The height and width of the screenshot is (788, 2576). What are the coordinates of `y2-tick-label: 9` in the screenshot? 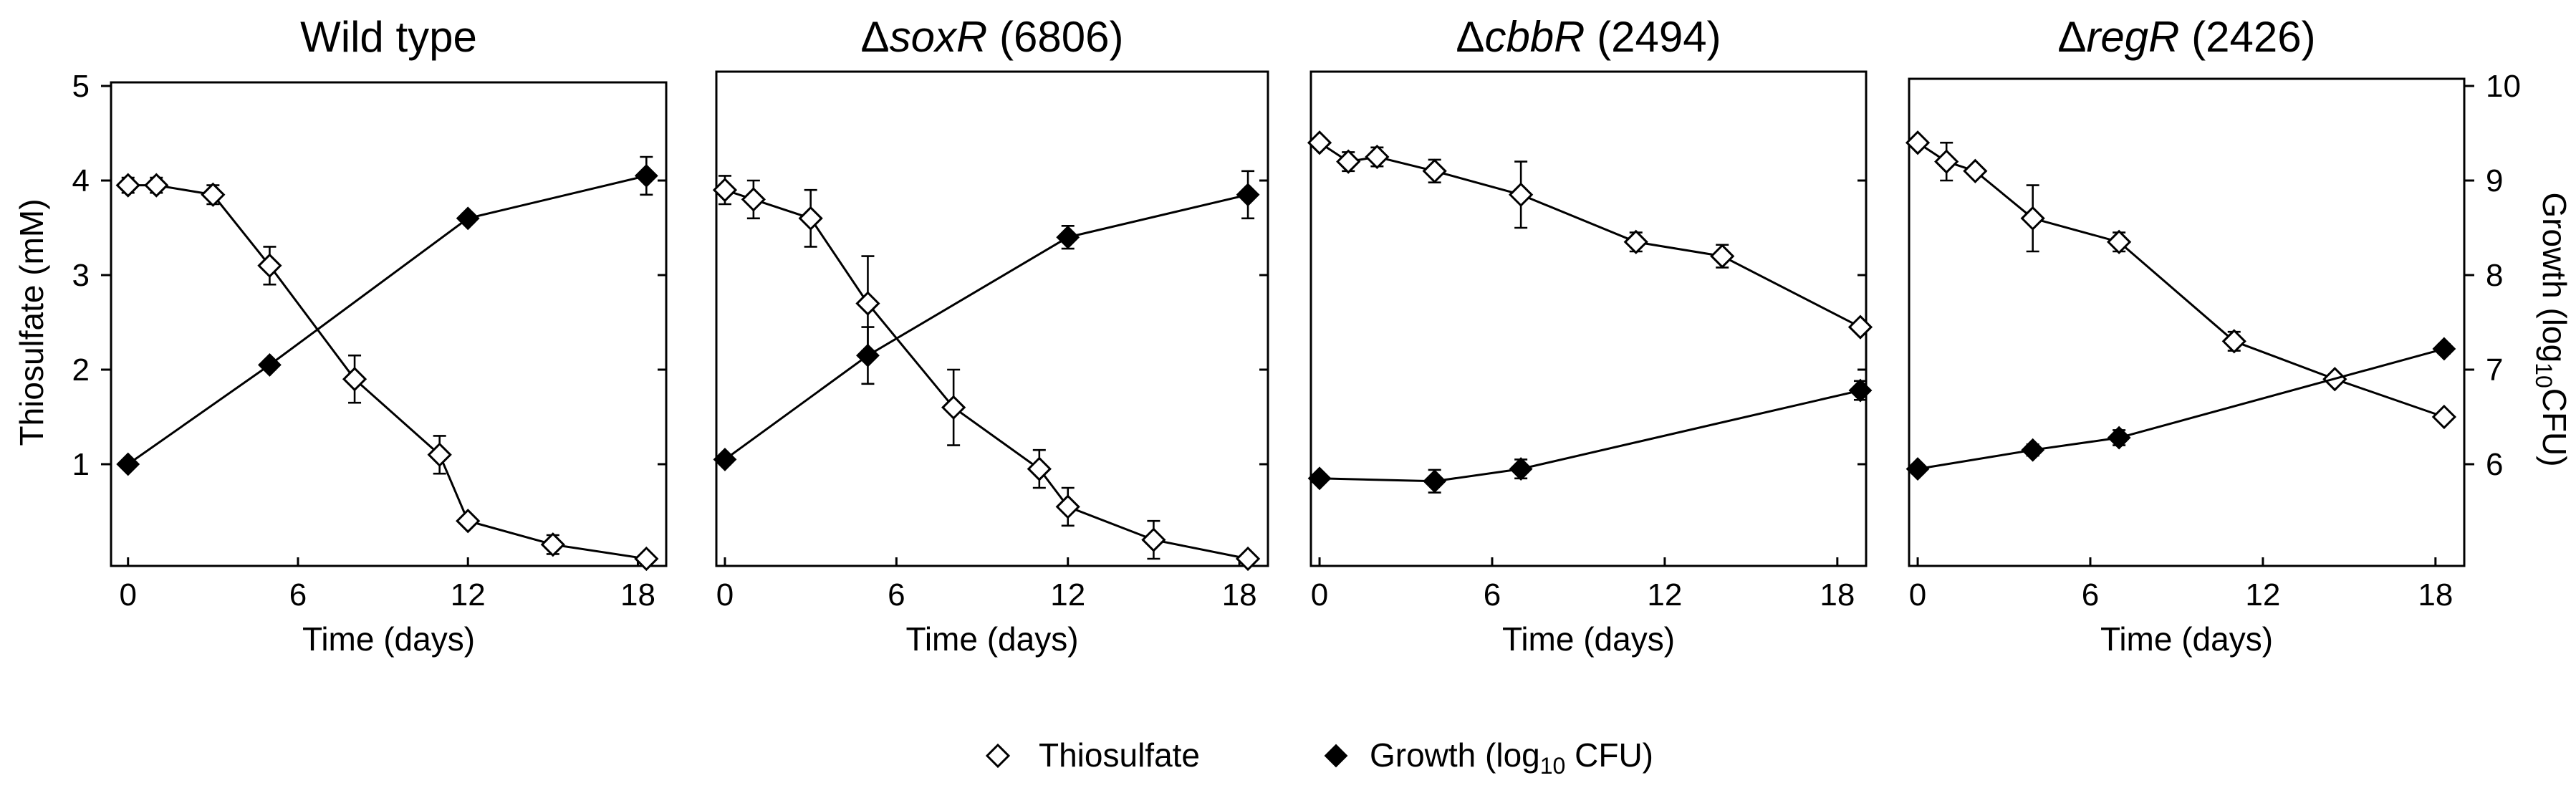 It's located at (2494, 180).